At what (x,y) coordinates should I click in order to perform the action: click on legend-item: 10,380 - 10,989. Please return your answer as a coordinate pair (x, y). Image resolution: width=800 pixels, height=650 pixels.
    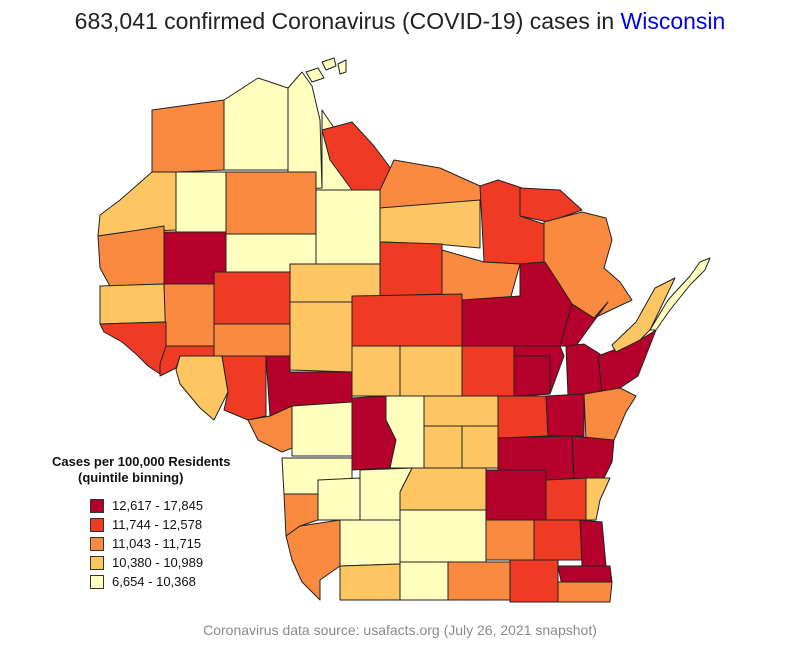
    Looking at the image, I should click on (160, 562).